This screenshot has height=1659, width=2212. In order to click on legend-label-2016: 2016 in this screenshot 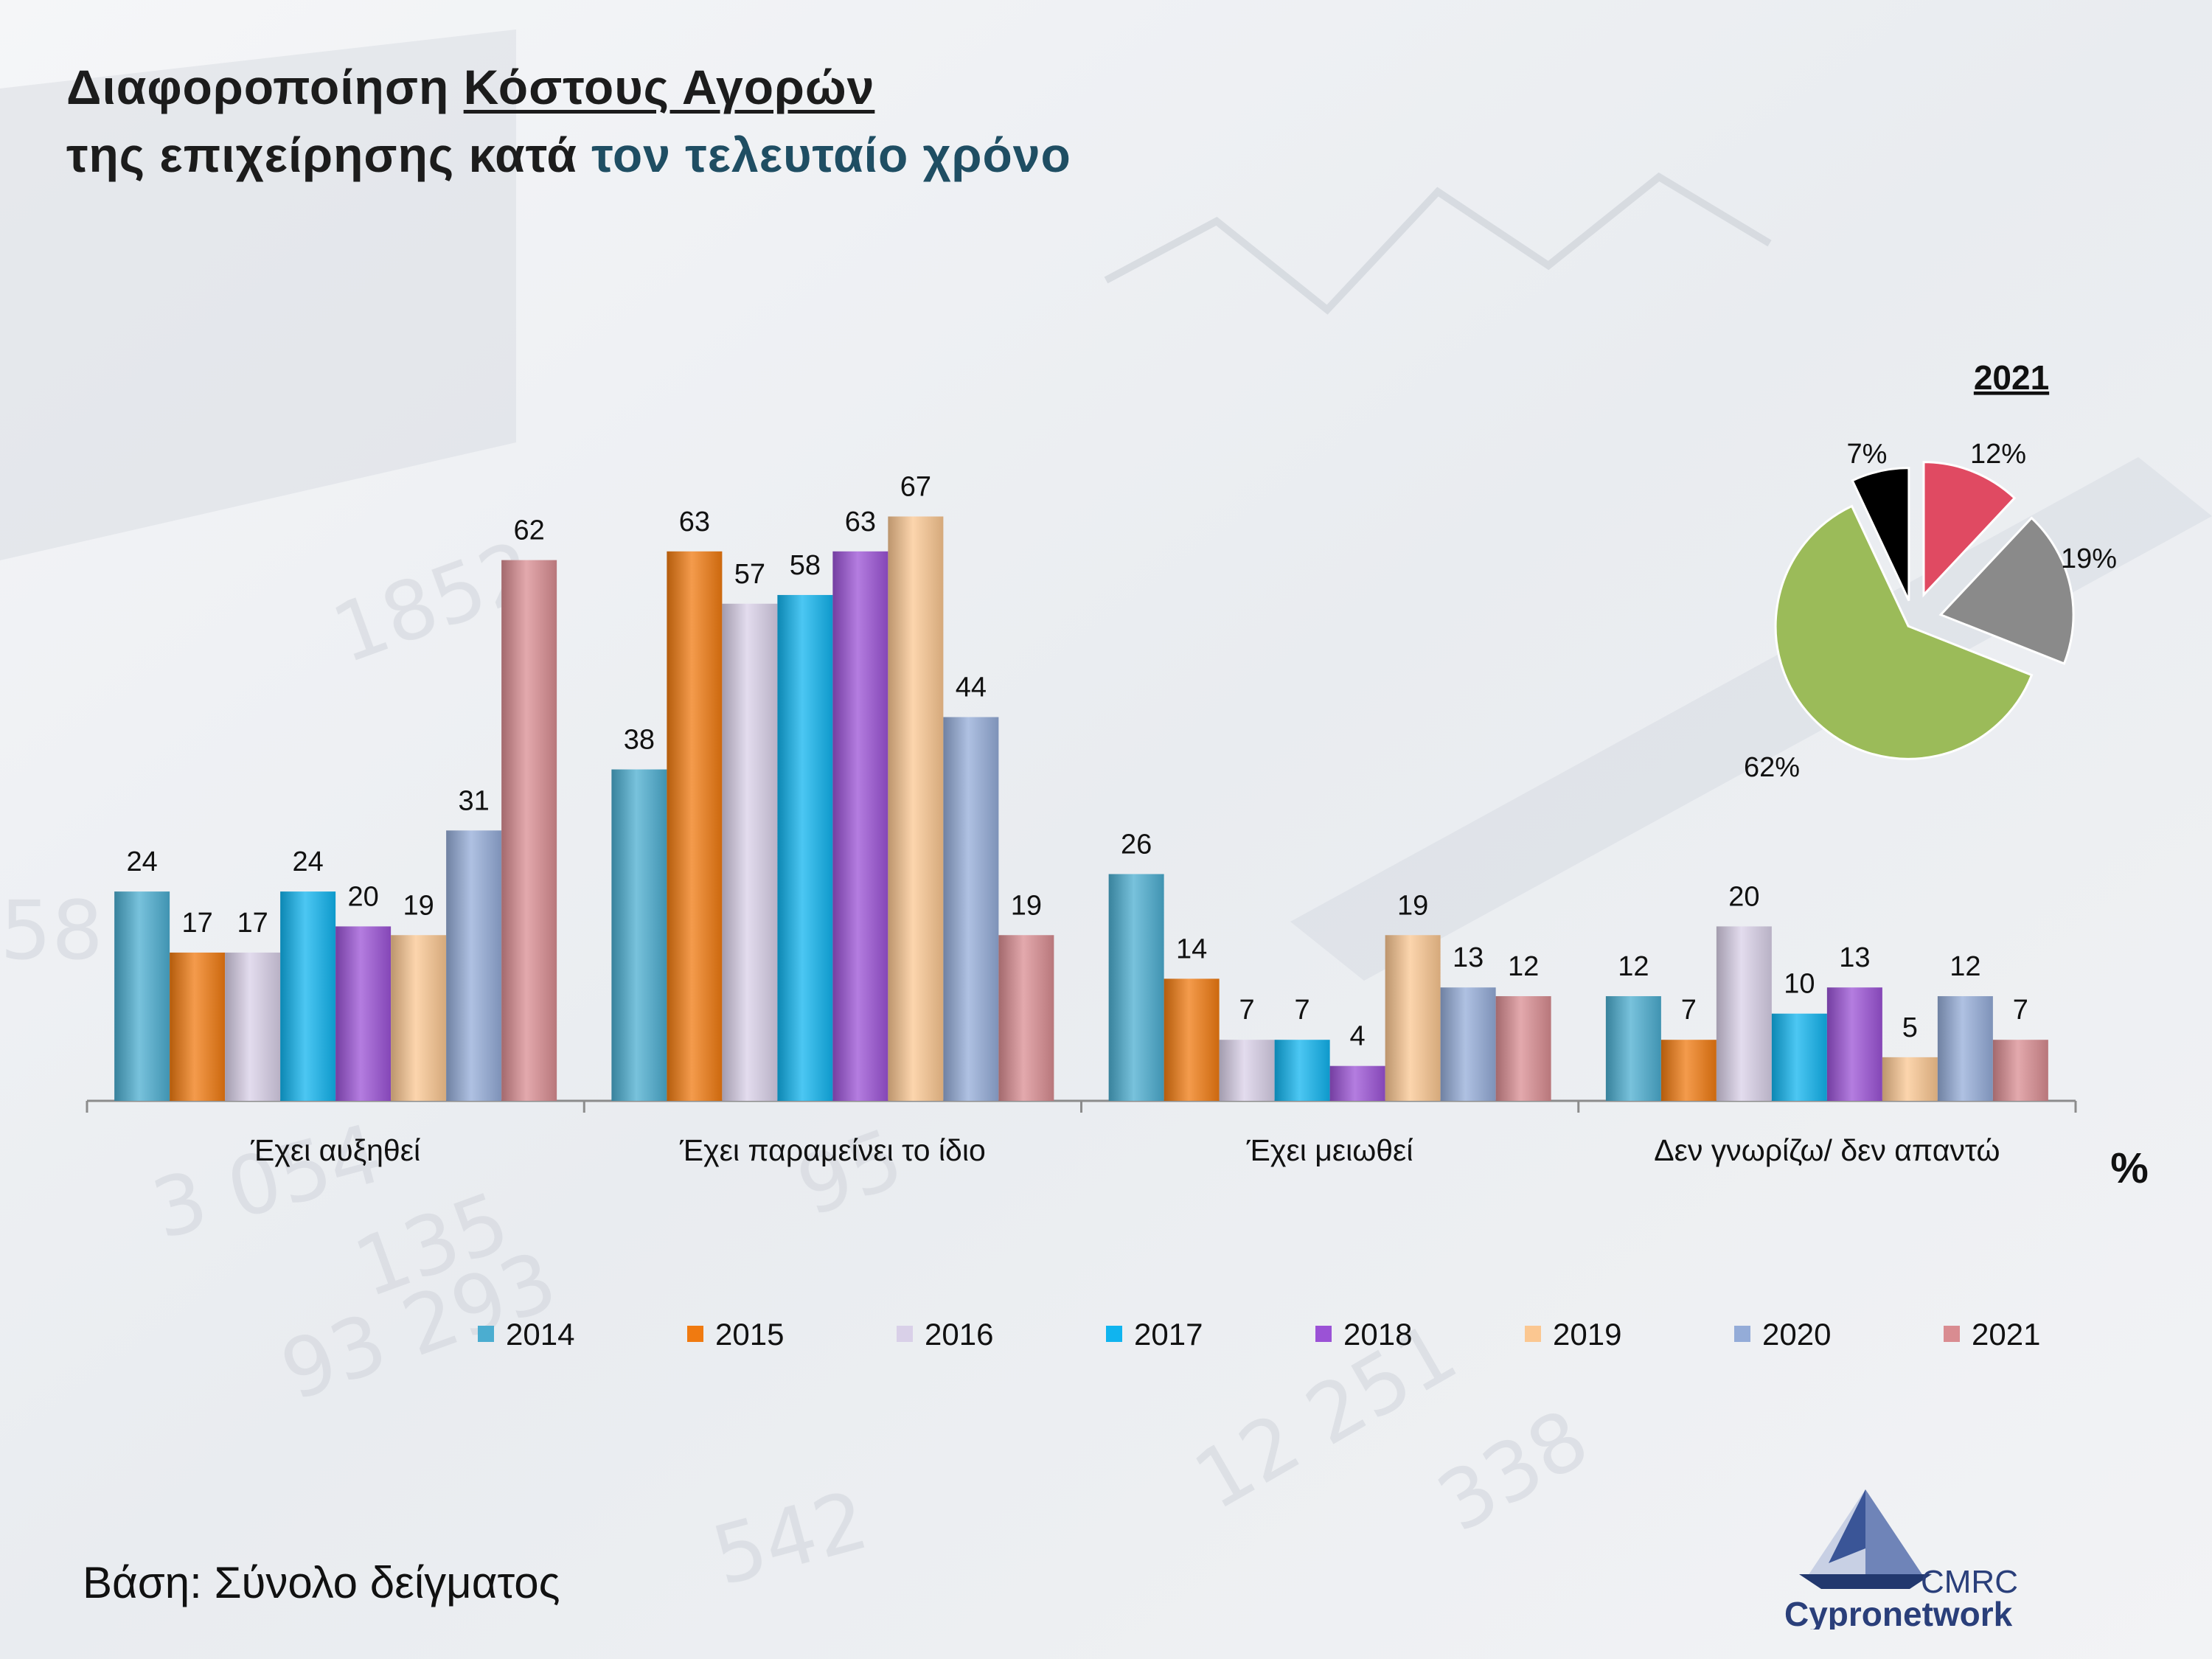, I will do `click(959, 1334)`.